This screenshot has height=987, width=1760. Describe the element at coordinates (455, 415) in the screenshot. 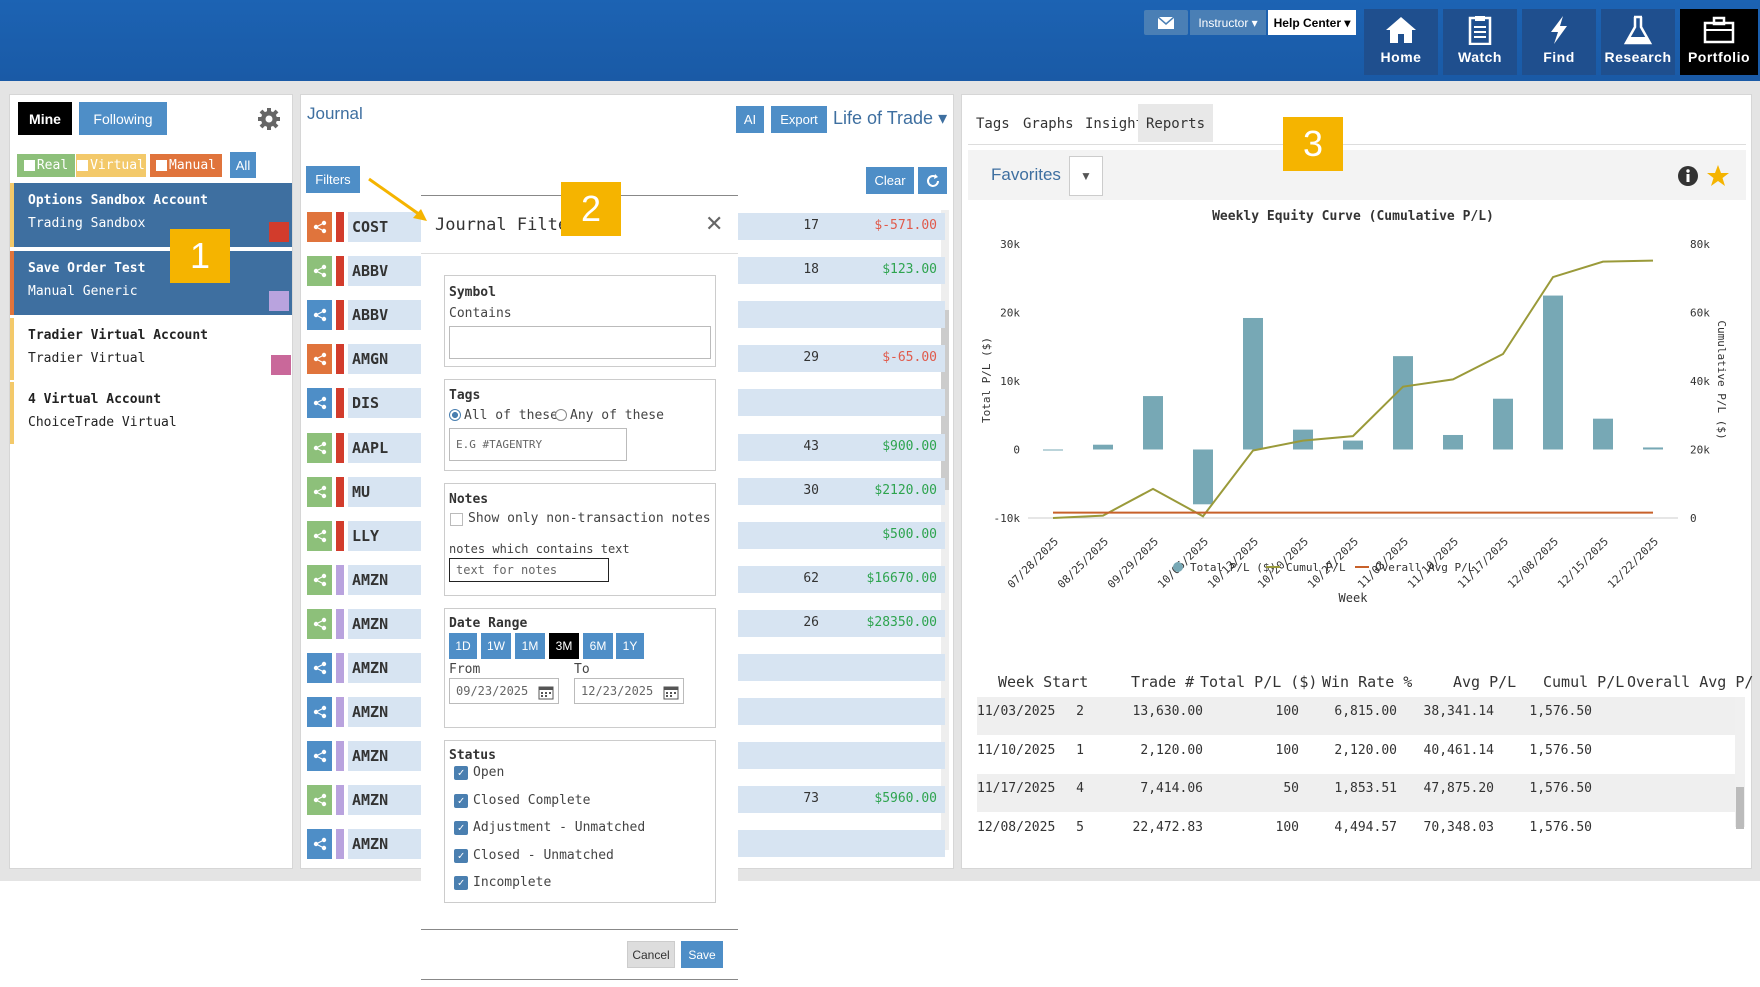

I see `radio-all-of` at that location.